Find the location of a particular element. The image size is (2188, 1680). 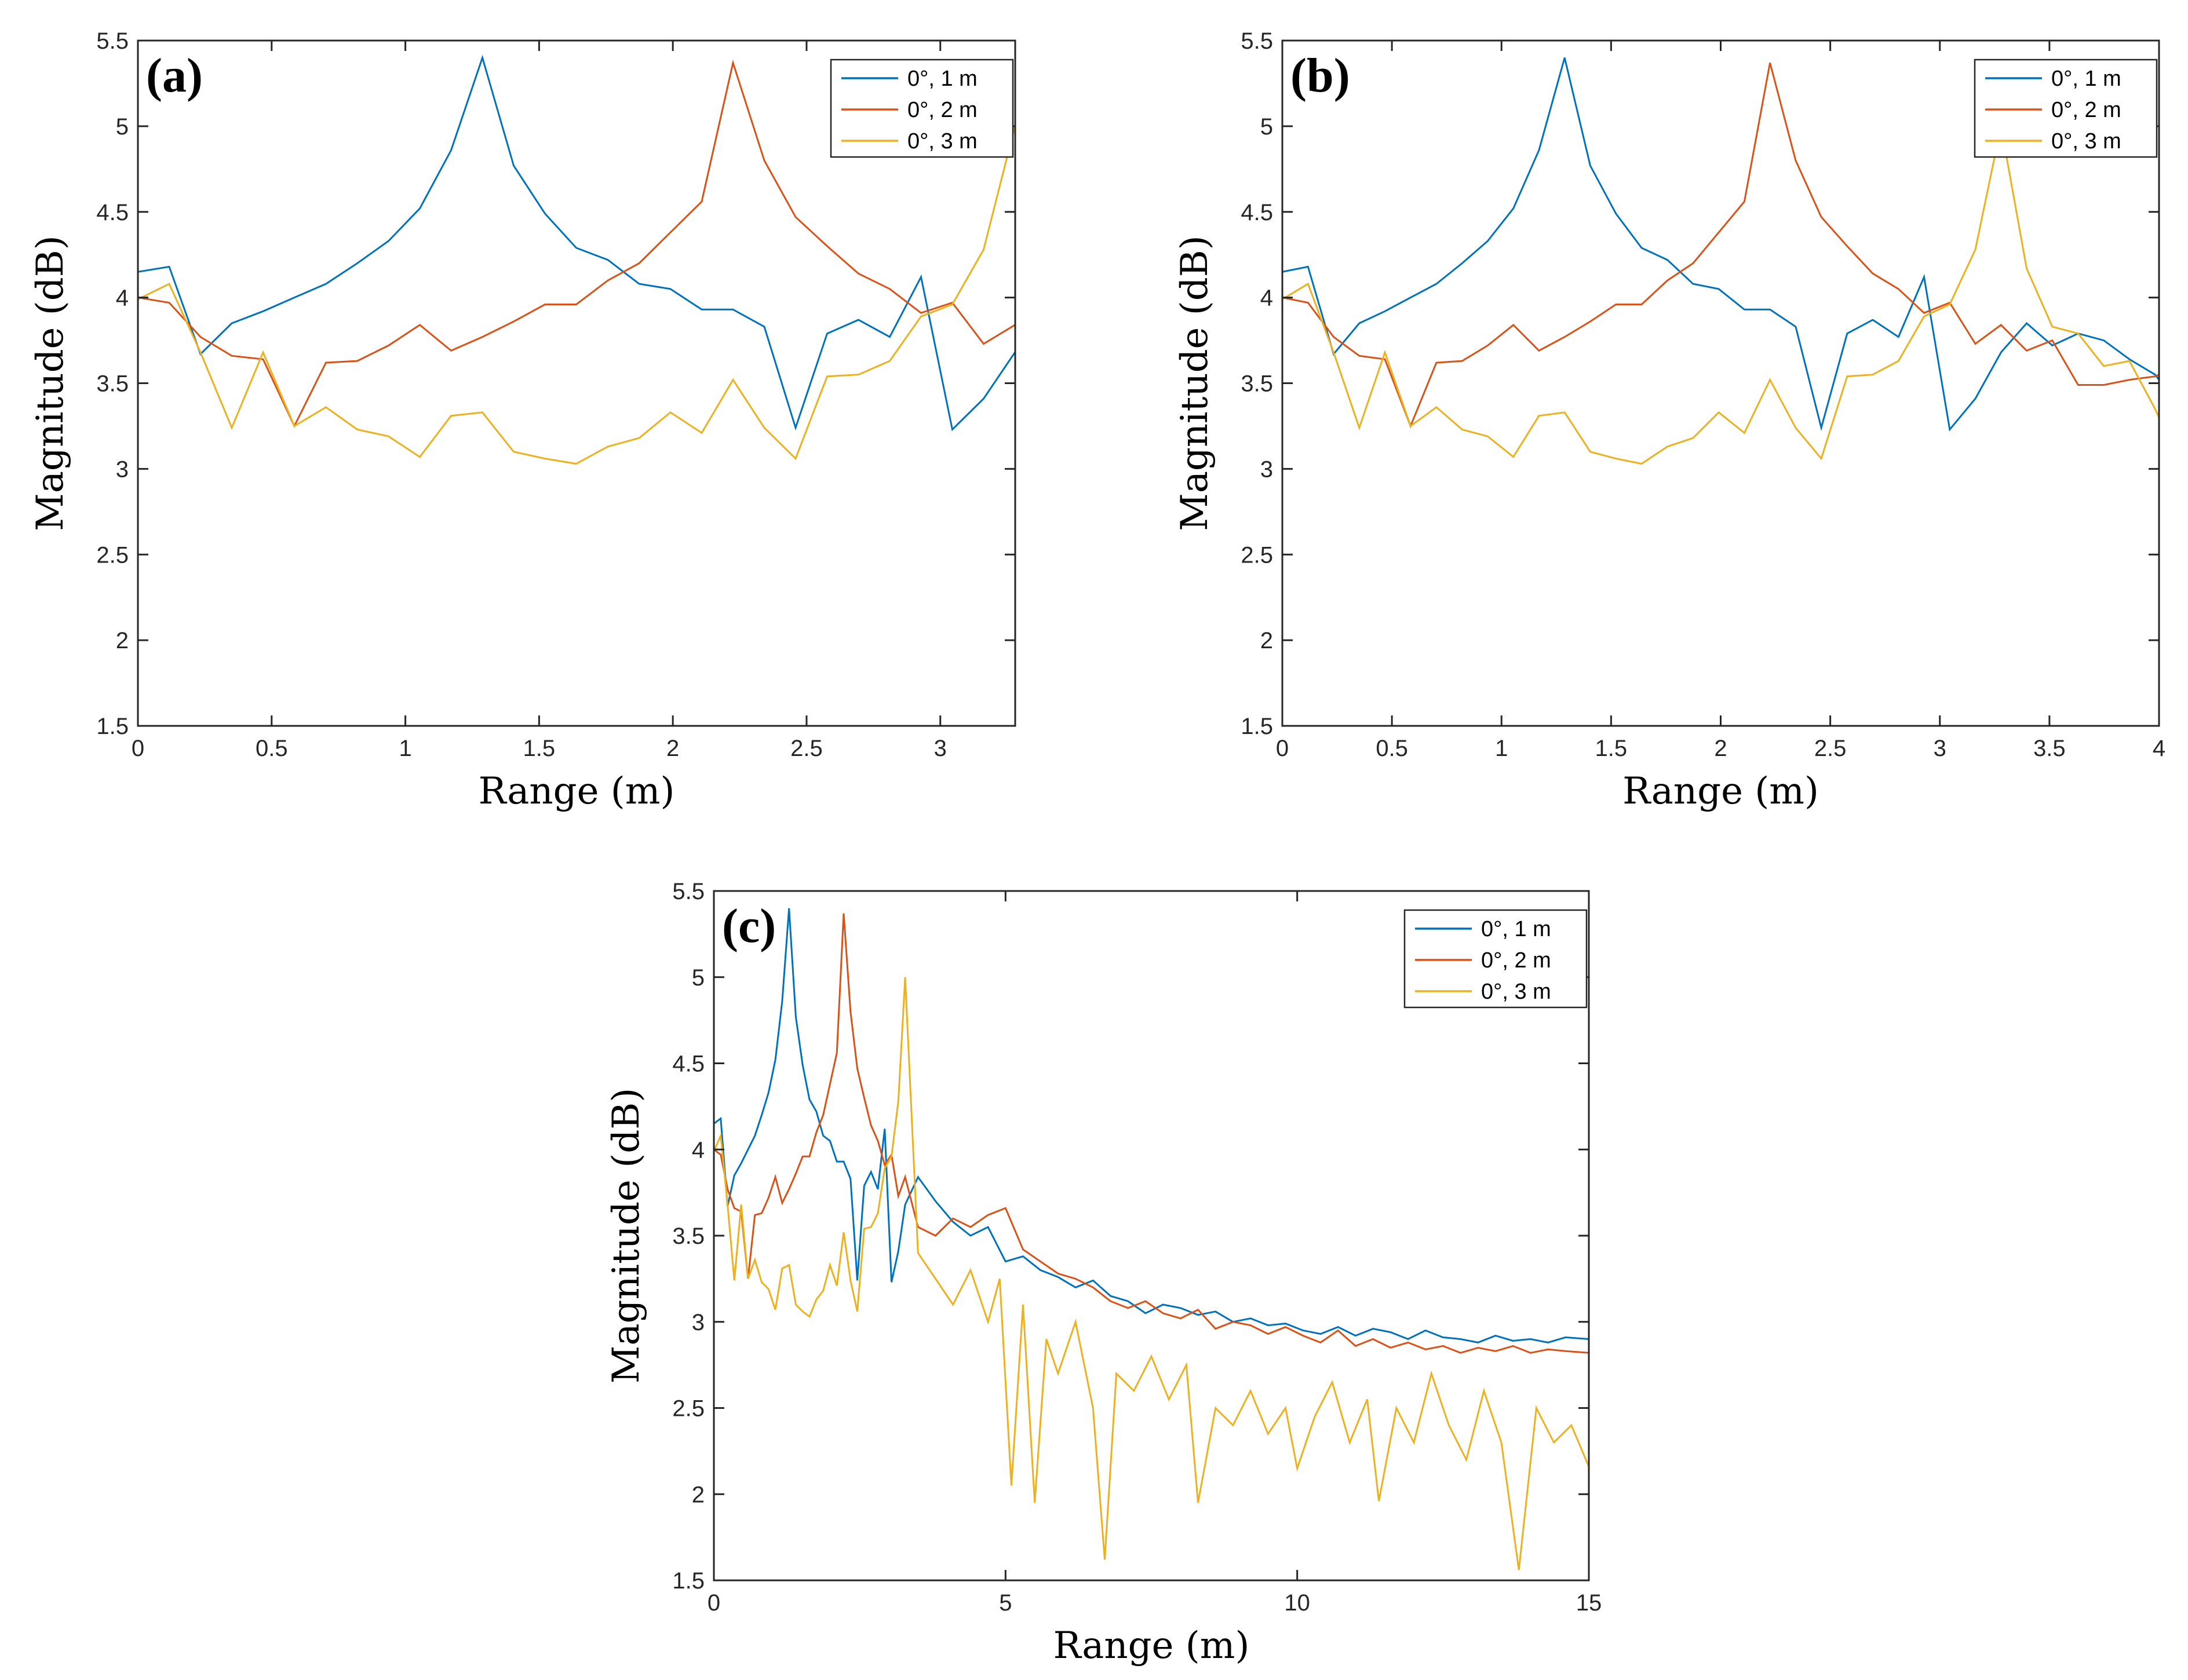

panel-c-y-tick-label: 4 is located at coordinates (698, 1150).